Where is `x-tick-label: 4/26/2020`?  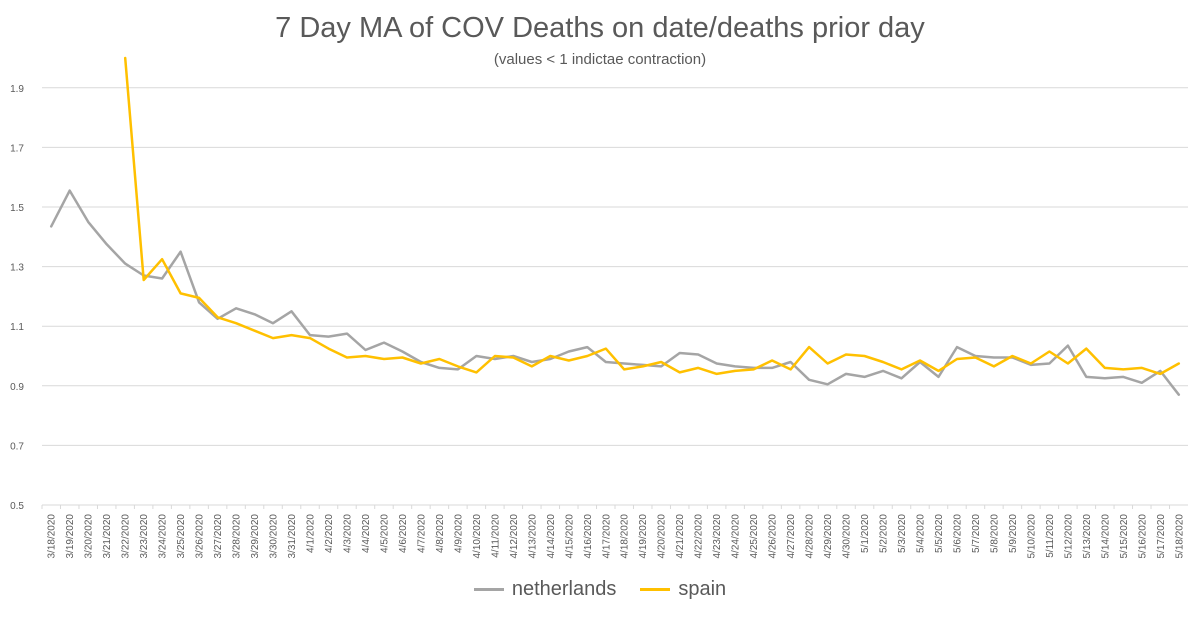 x-tick-label: 4/26/2020 is located at coordinates (773, 536).